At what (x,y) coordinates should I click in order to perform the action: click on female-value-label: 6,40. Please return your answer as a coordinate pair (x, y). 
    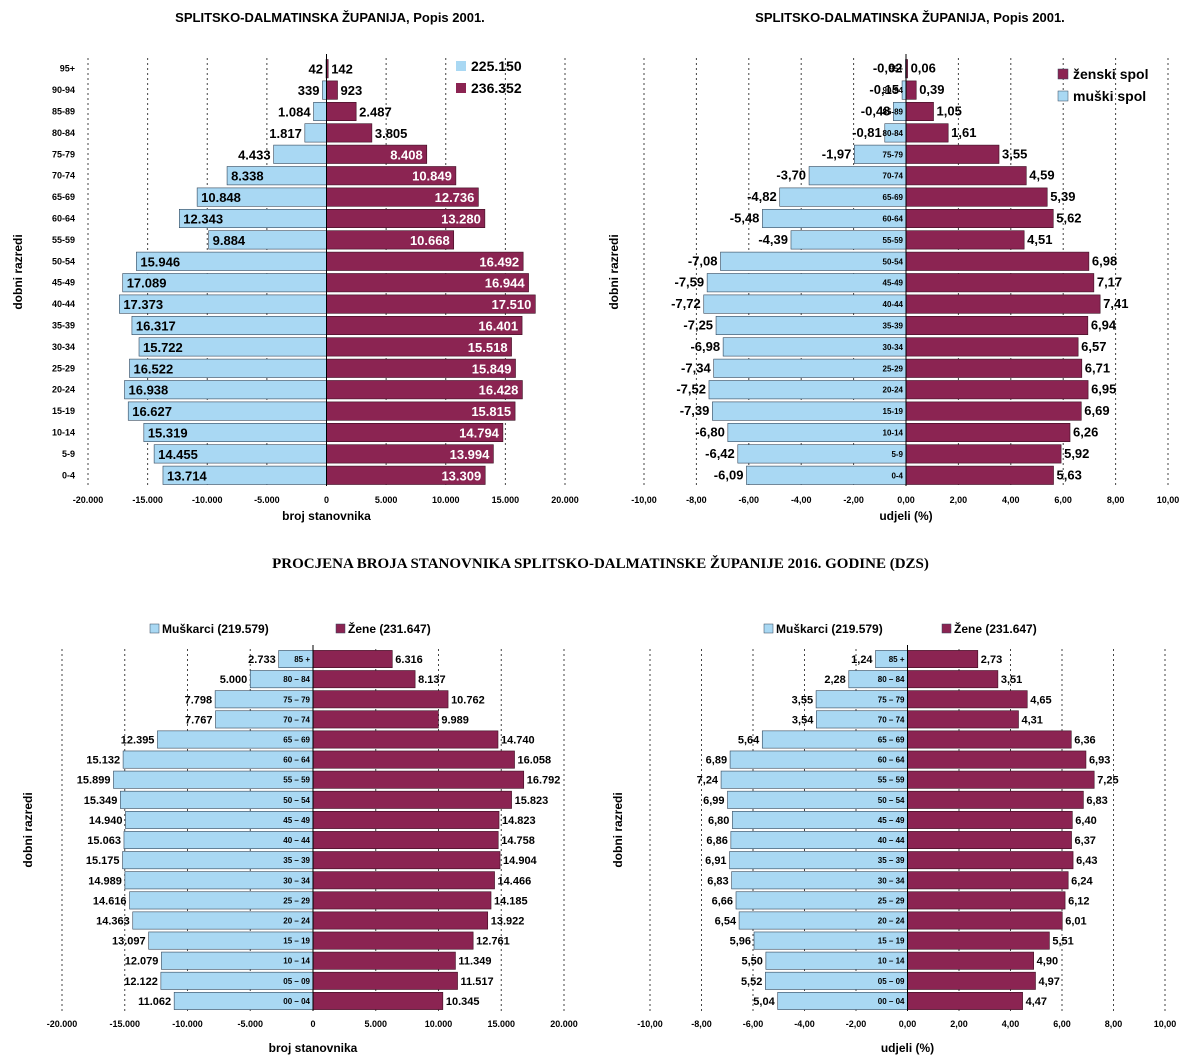
    Looking at the image, I should click on (1085, 821).